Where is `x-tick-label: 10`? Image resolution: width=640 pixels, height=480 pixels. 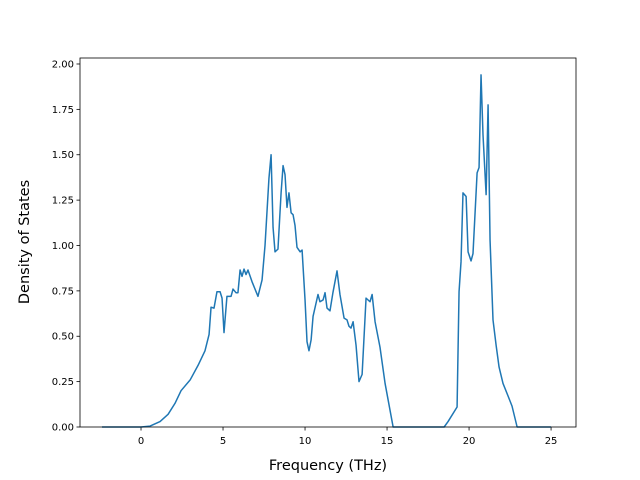 x-tick-label: 10 is located at coordinates (305, 441).